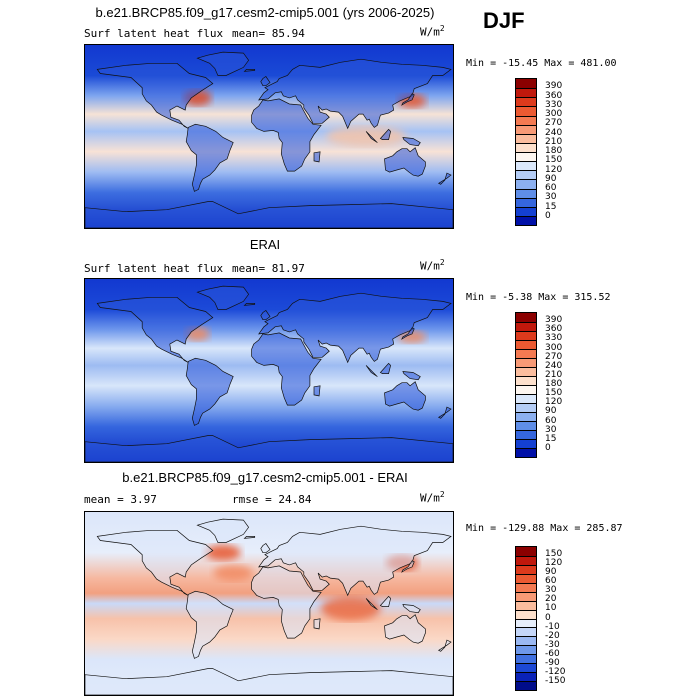  What do you see at coordinates (544, 528) in the screenshot?
I see `panel-3-minmax: Min = -129.88 Max = 285.87` at bounding box center [544, 528].